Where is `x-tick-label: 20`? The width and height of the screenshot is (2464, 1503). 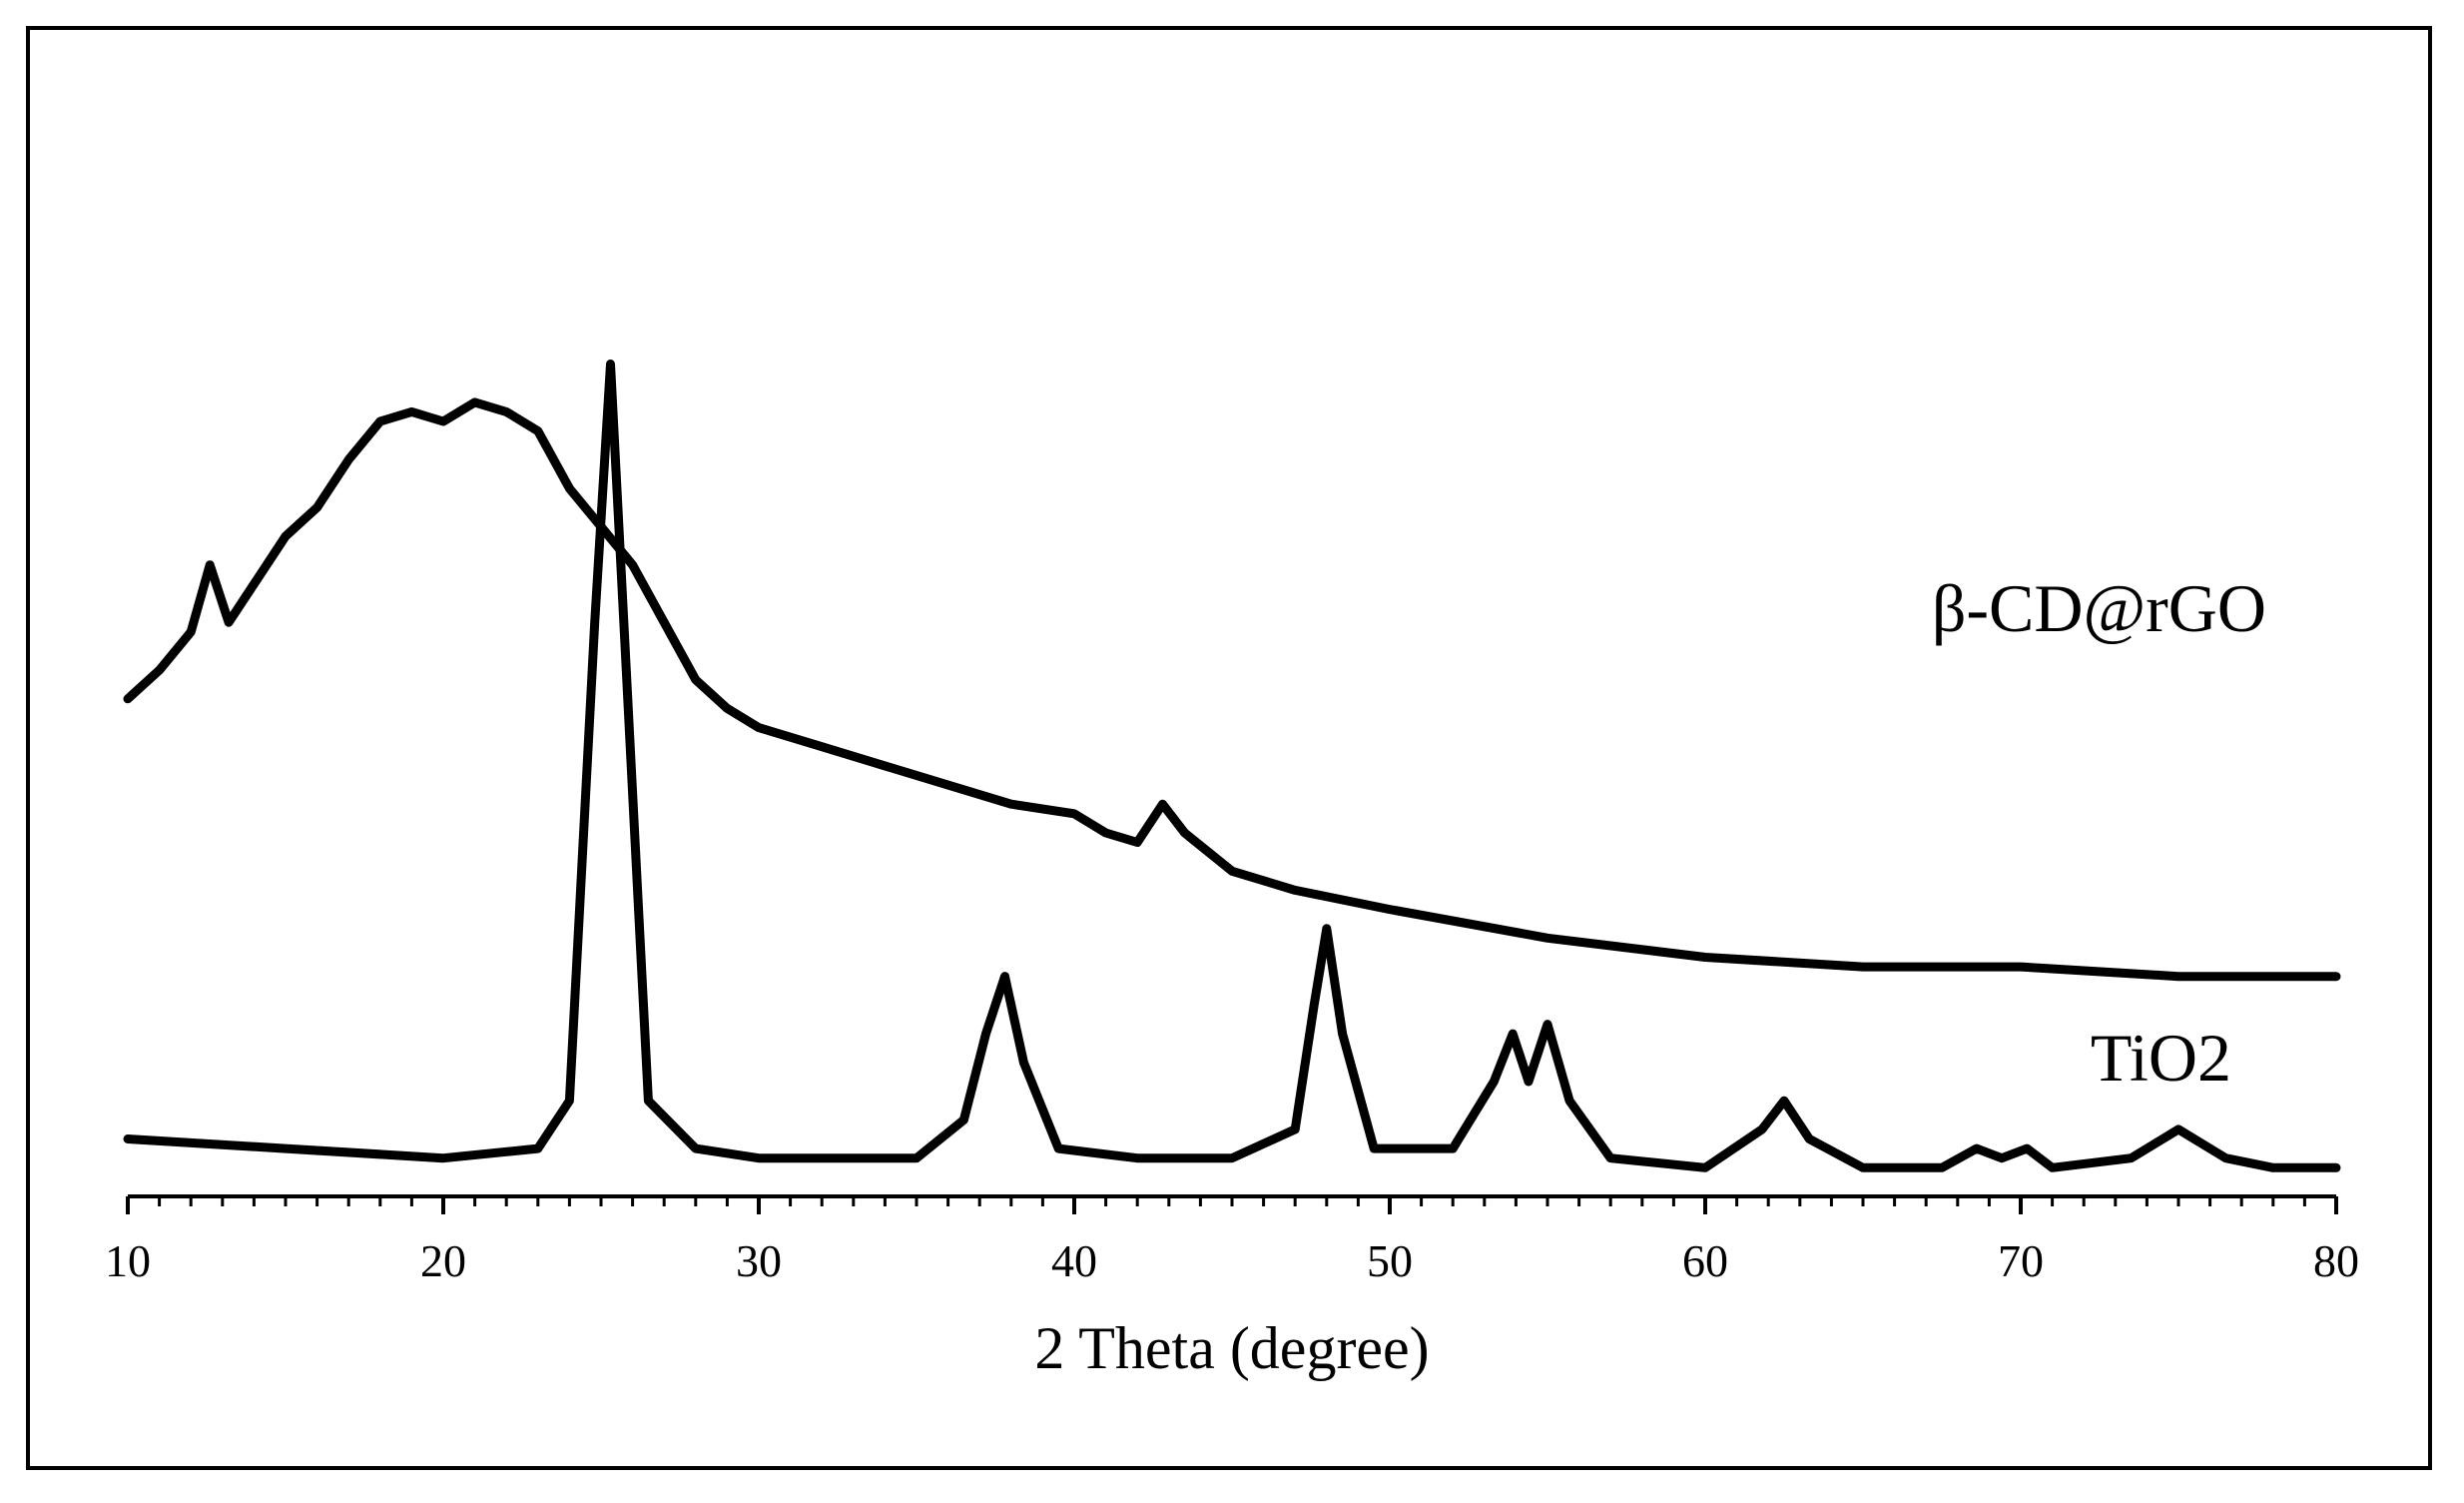 x-tick-label: 20 is located at coordinates (443, 1261).